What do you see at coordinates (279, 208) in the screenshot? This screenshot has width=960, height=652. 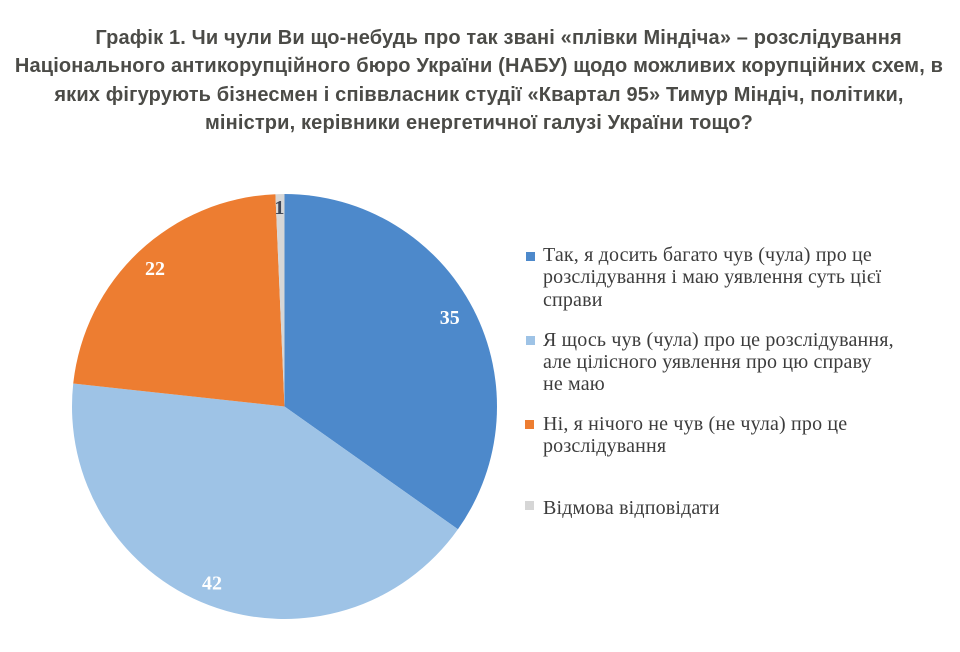 I see `svg-text: 1` at bounding box center [279, 208].